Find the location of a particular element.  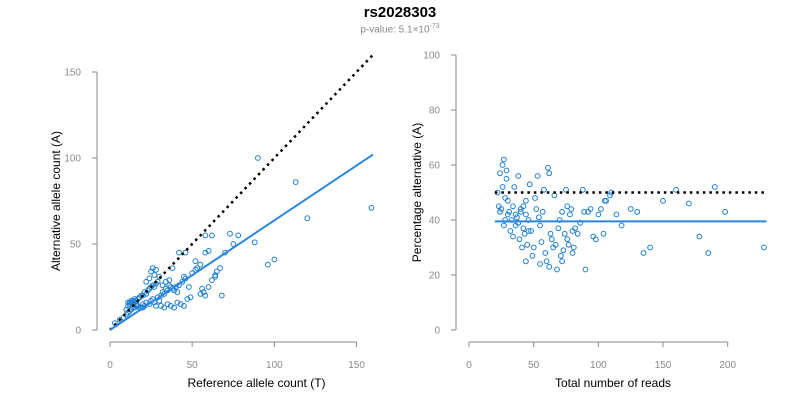

right-x-axis-title: Total number of reads is located at coordinates (613, 383).